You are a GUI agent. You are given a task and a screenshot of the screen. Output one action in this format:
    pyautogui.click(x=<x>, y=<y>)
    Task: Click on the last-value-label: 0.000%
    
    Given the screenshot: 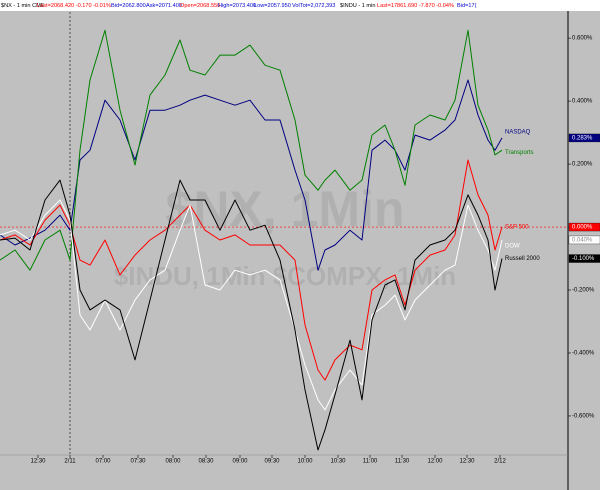 What is the action you would take?
    pyautogui.click(x=582, y=228)
    